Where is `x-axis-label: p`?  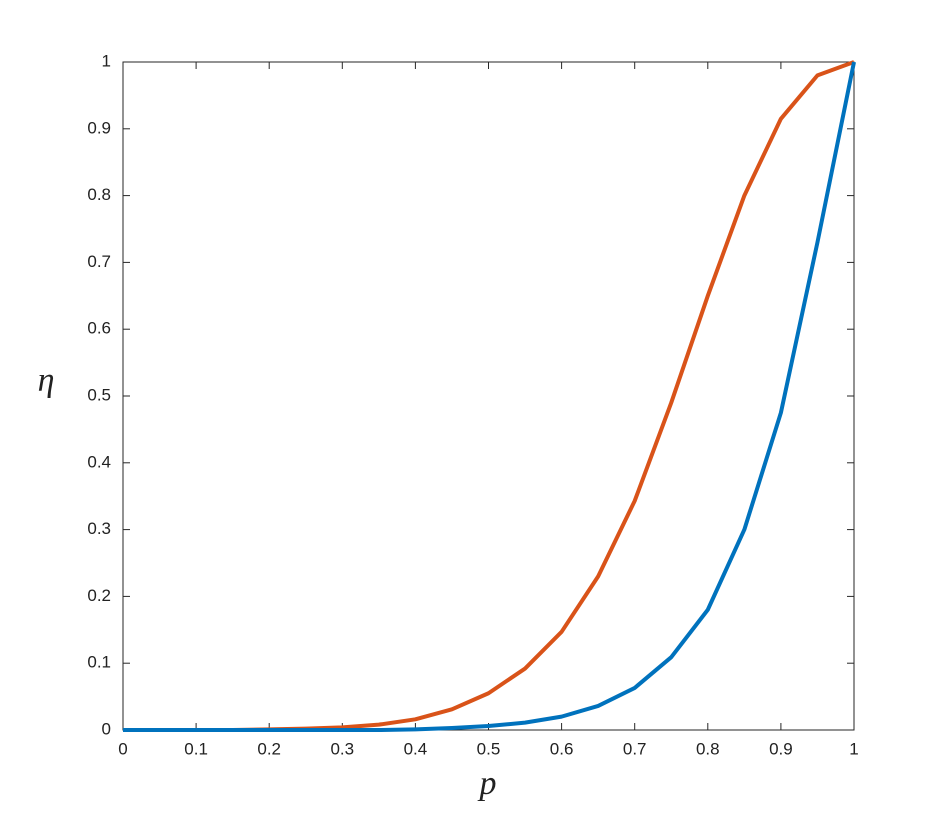 x-axis-label: p is located at coordinates (487, 783).